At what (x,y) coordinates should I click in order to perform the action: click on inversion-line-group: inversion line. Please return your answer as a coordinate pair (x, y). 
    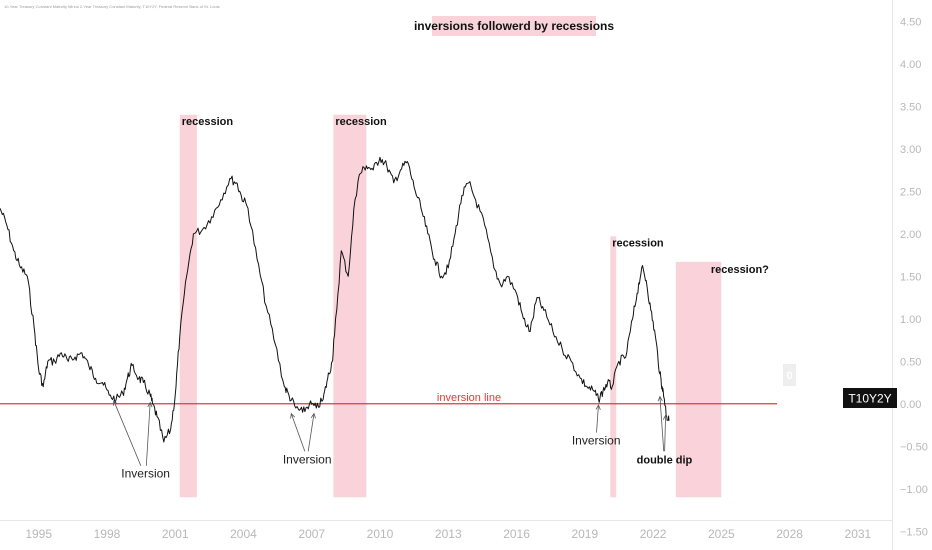
    Looking at the image, I should click on (388, 398).